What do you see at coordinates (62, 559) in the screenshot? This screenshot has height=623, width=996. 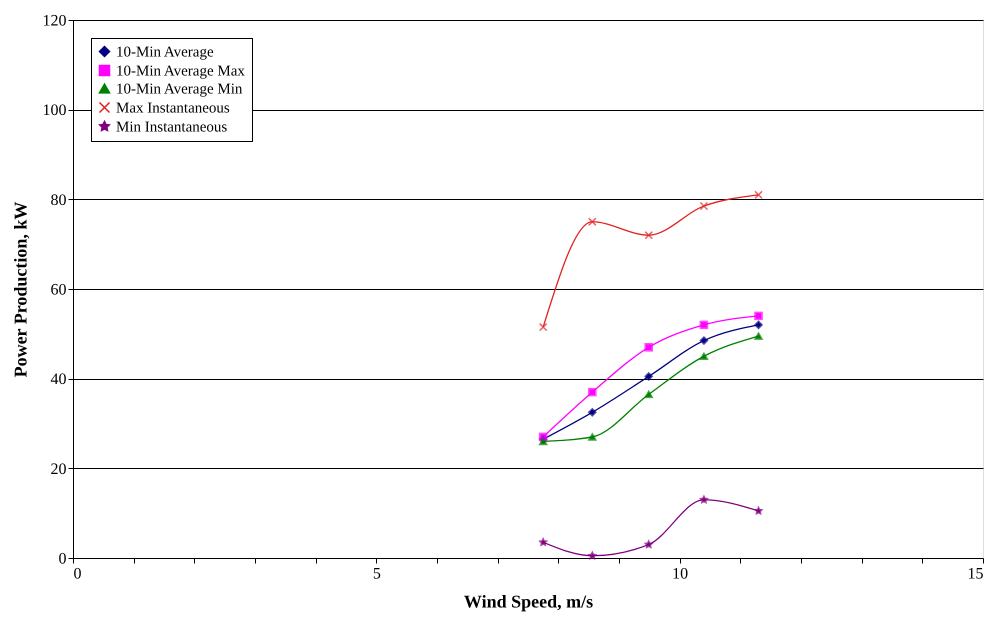 I see `y-tick-label: 0` at bounding box center [62, 559].